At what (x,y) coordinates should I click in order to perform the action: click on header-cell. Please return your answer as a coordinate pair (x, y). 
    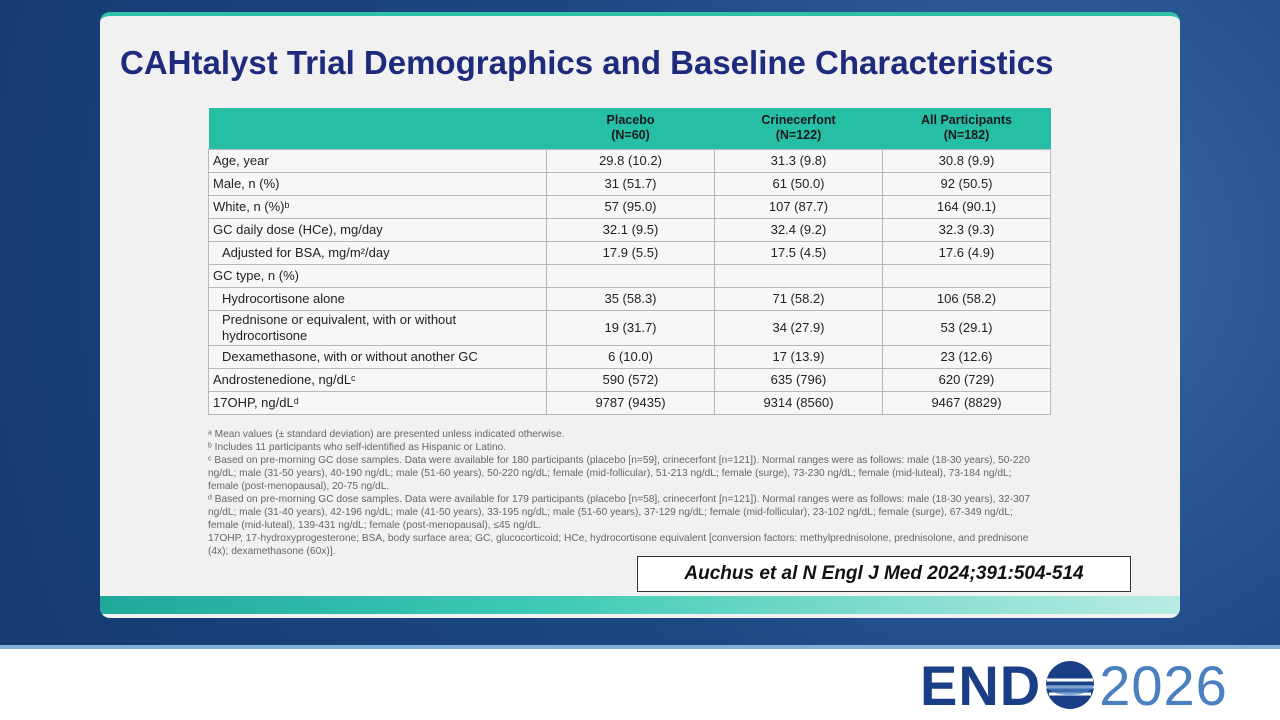
    Looking at the image, I should click on (377, 128).